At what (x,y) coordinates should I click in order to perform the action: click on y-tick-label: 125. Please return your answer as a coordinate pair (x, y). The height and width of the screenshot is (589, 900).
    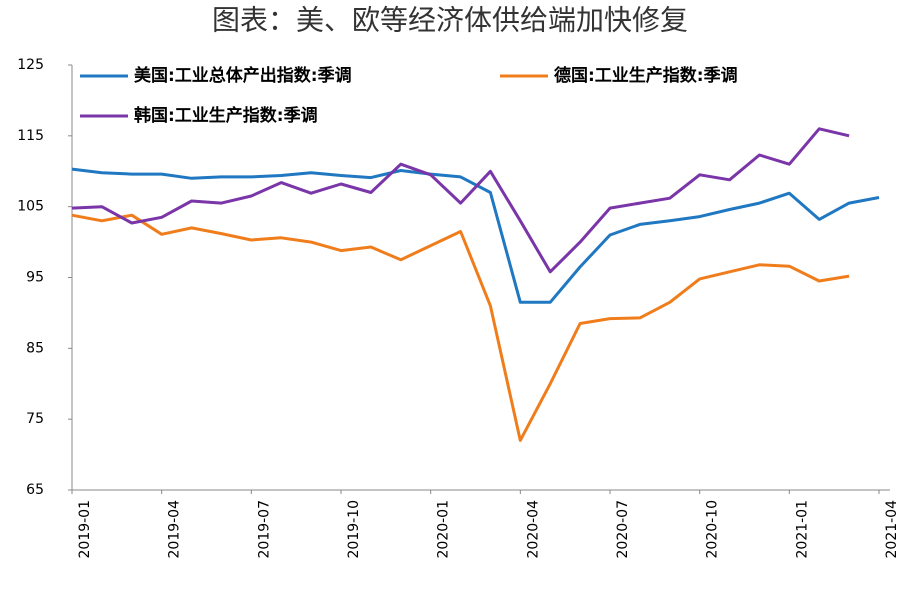
    Looking at the image, I should click on (30, 65).